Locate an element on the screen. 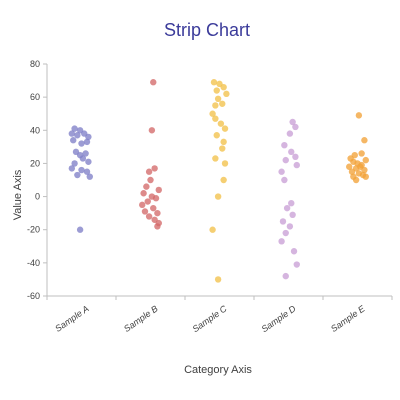 The width and height of the screenshot is (400, 400). x-axis: Sample A Sample B Sample C Sample D Sample E is located at coordinates (219, 314).